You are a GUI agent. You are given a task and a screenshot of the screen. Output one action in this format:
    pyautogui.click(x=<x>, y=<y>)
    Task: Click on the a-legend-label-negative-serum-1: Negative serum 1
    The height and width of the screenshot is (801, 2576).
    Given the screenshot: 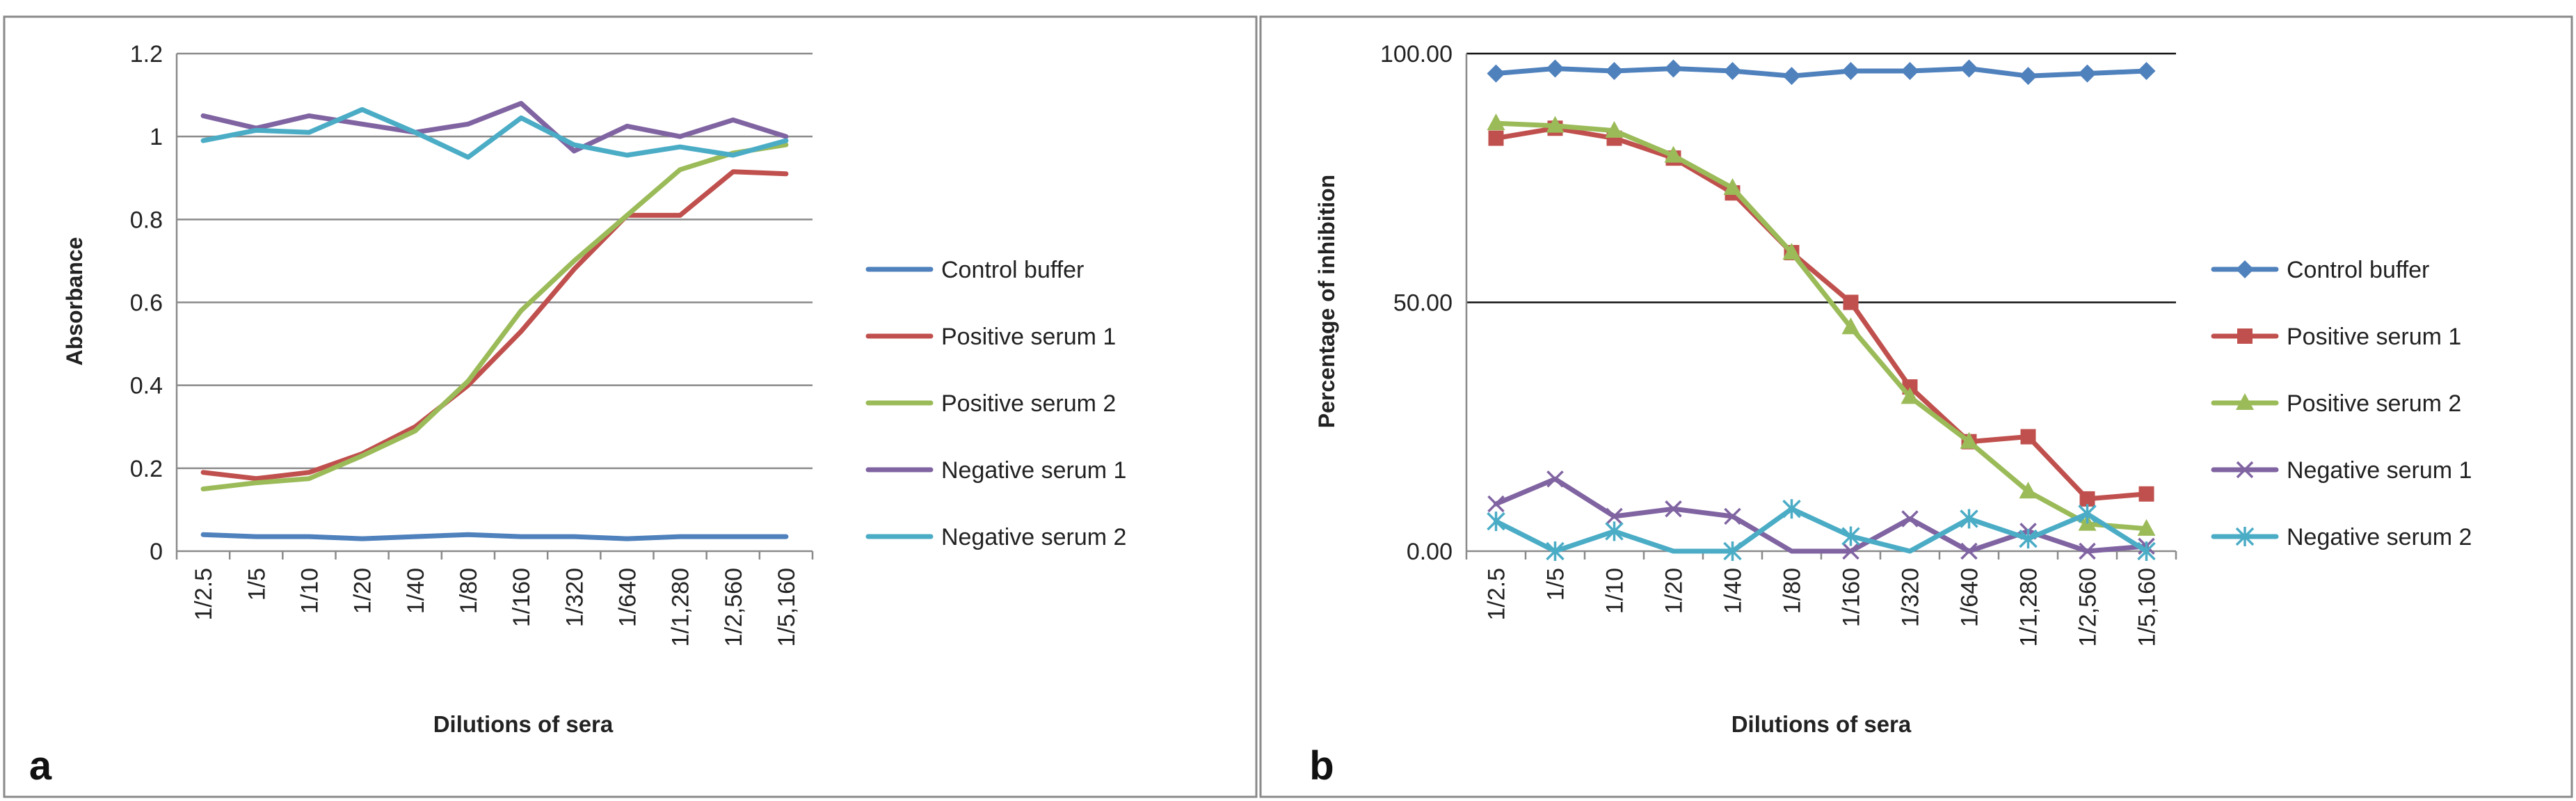 What is the action you would take?
    pyautogui.click(x=1033, y=470)
    